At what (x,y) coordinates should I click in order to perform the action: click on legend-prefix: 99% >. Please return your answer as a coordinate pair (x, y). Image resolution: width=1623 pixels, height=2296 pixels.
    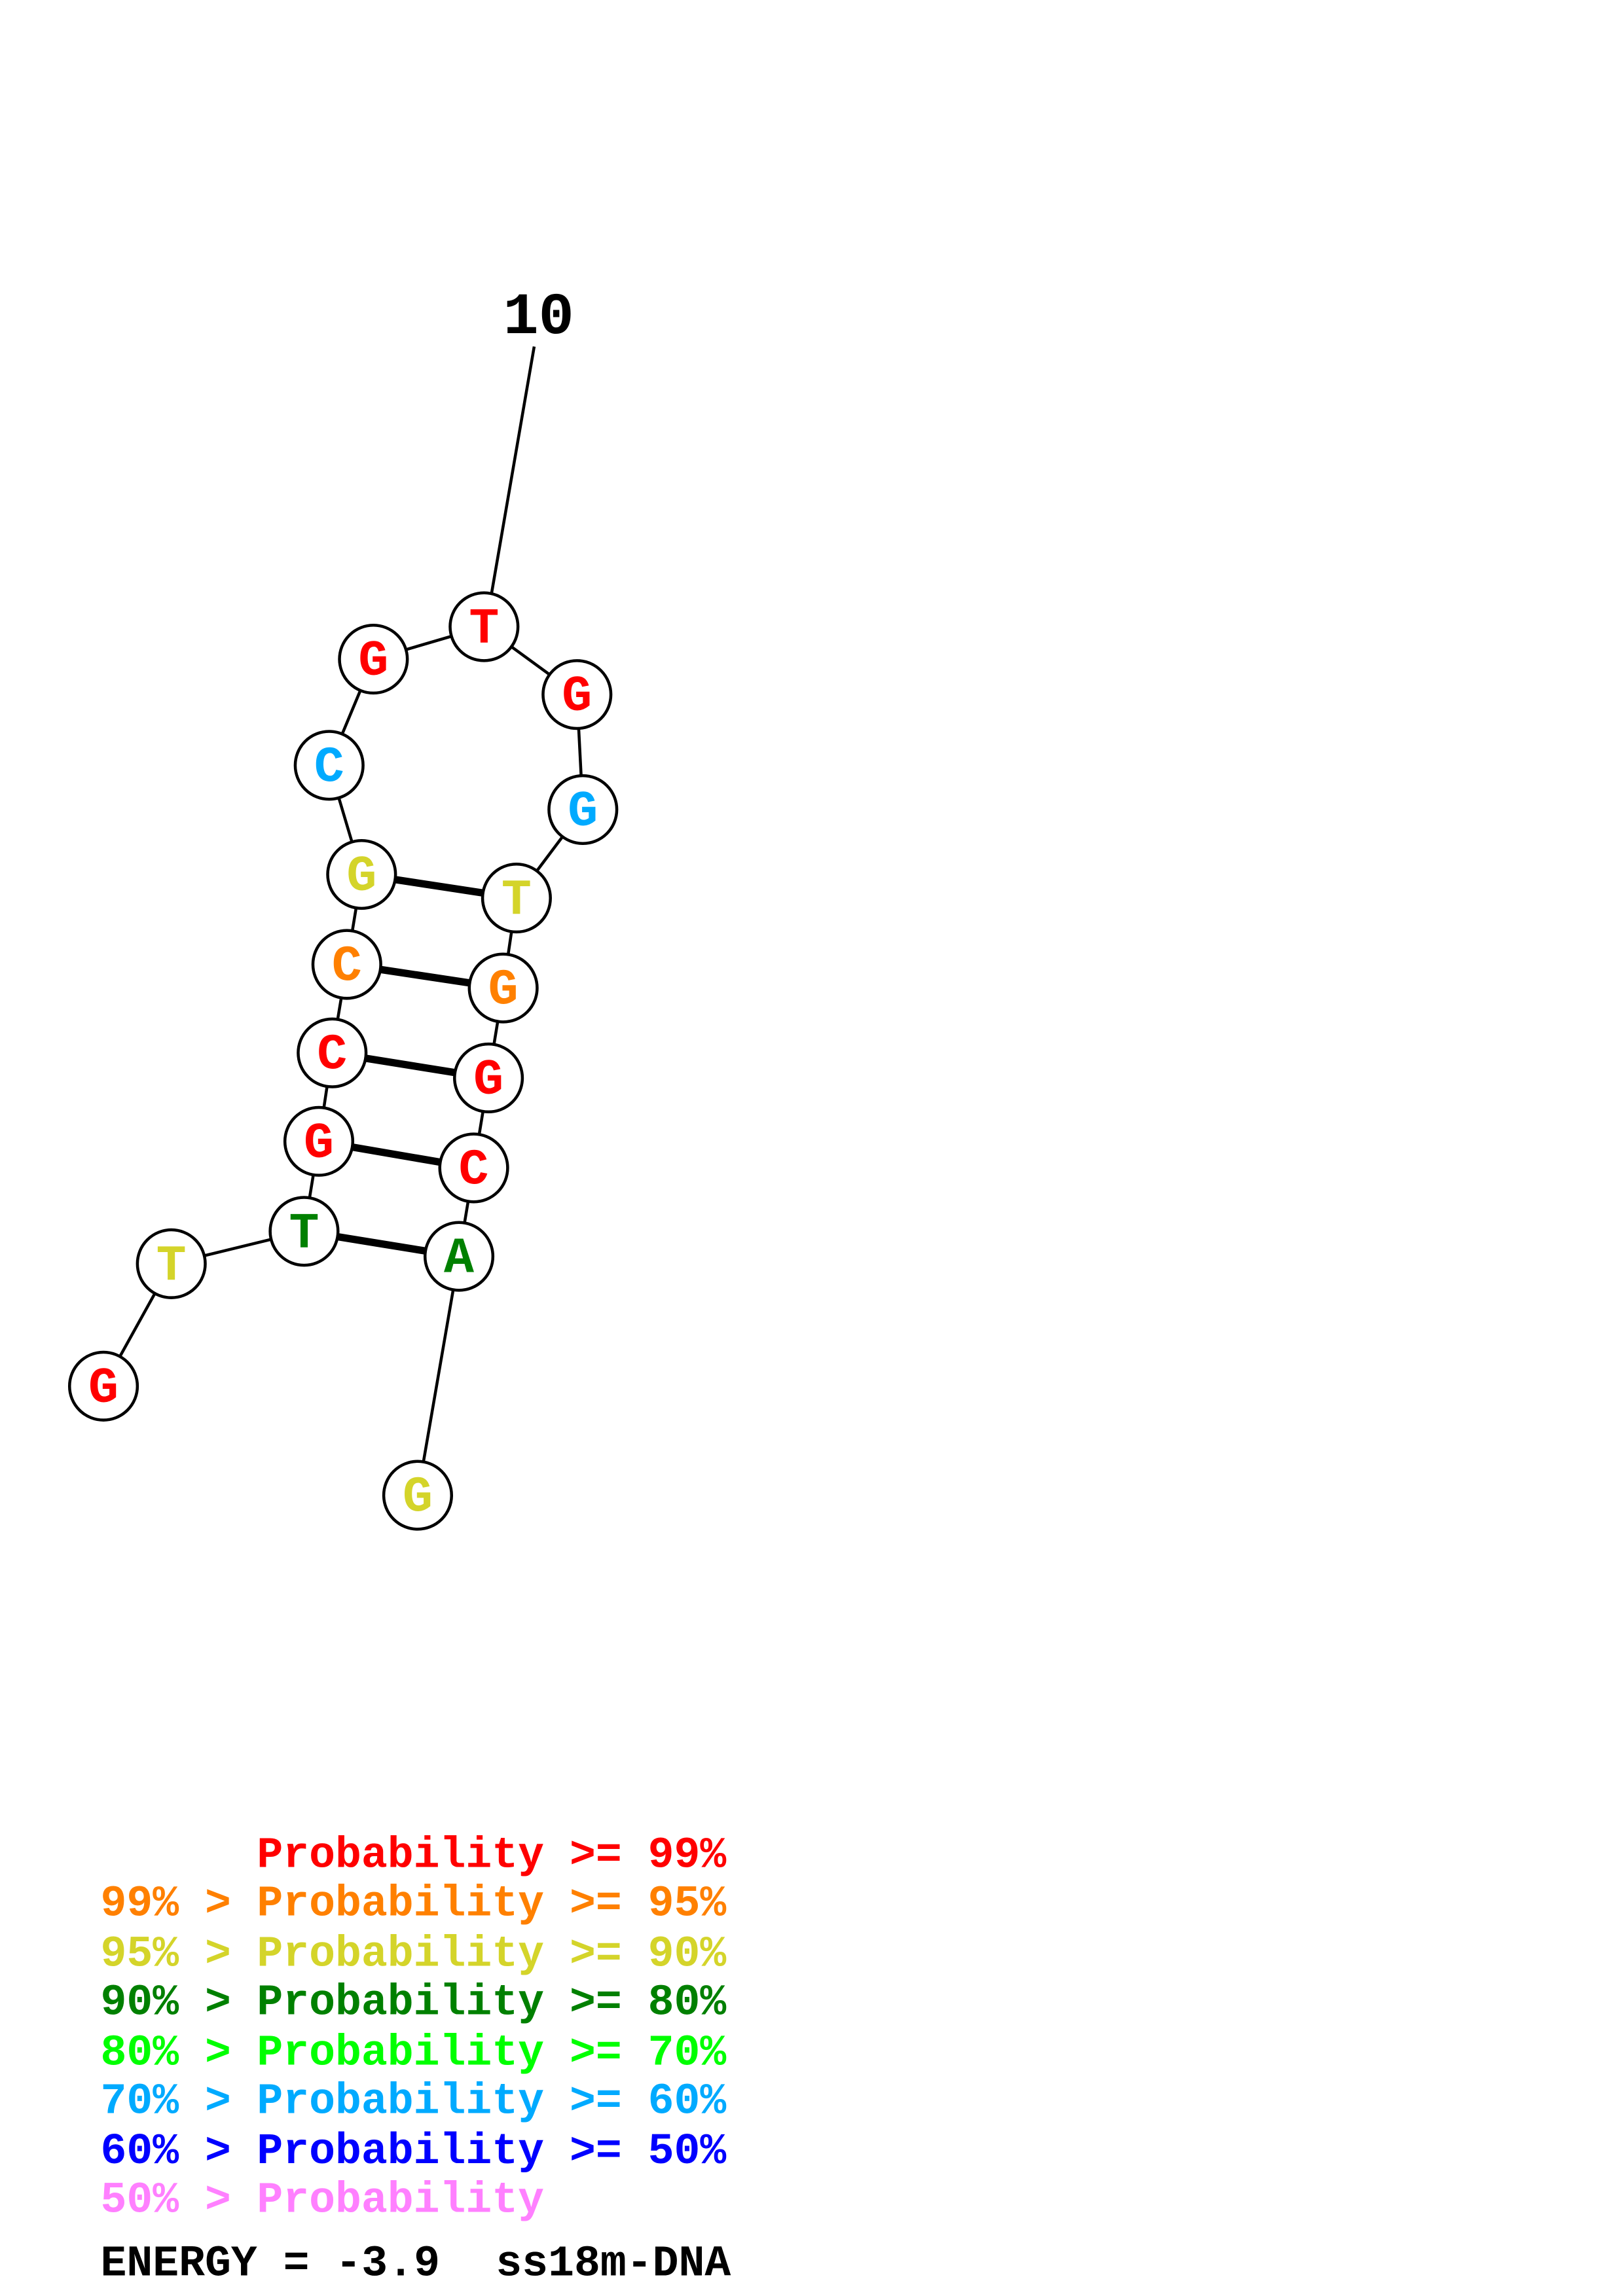
    Looking at the image, I should click on (166, 1904).